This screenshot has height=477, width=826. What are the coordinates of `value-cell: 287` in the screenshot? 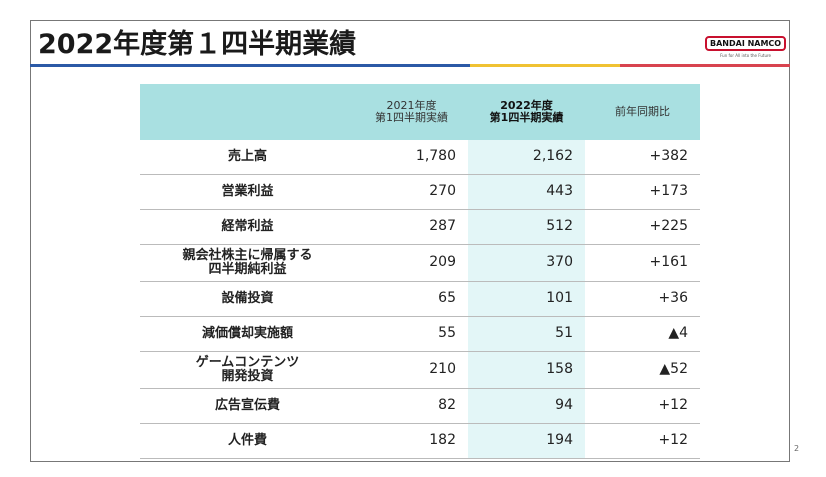 It's located at (442, 226).